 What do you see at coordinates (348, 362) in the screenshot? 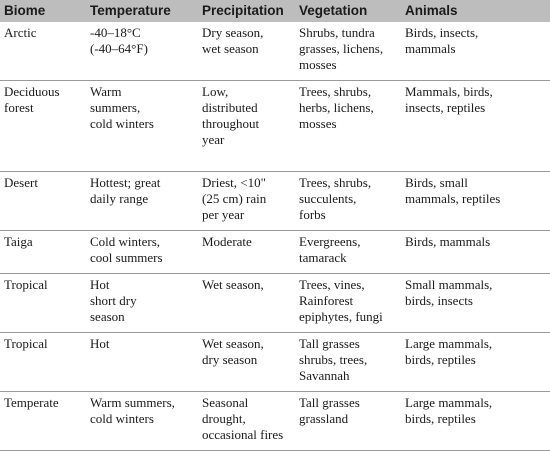
I see `cell-vegetation: Tall grasses shrubs, trees, Savannah` at bounding box center [348, 362].